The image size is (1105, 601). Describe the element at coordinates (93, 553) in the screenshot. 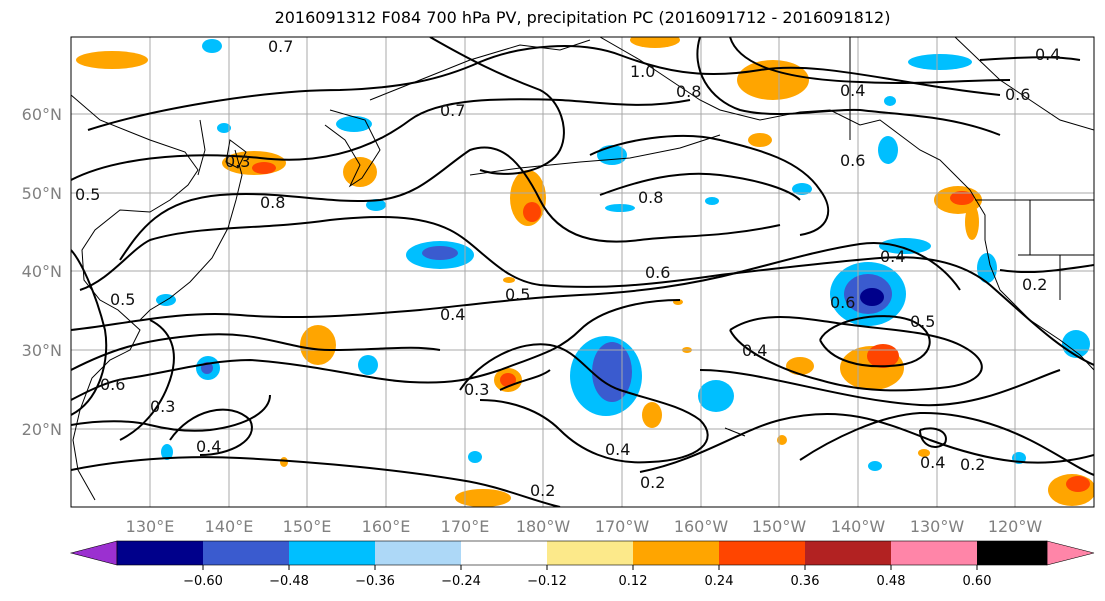

I see `colorbar-extend-low` at that location.